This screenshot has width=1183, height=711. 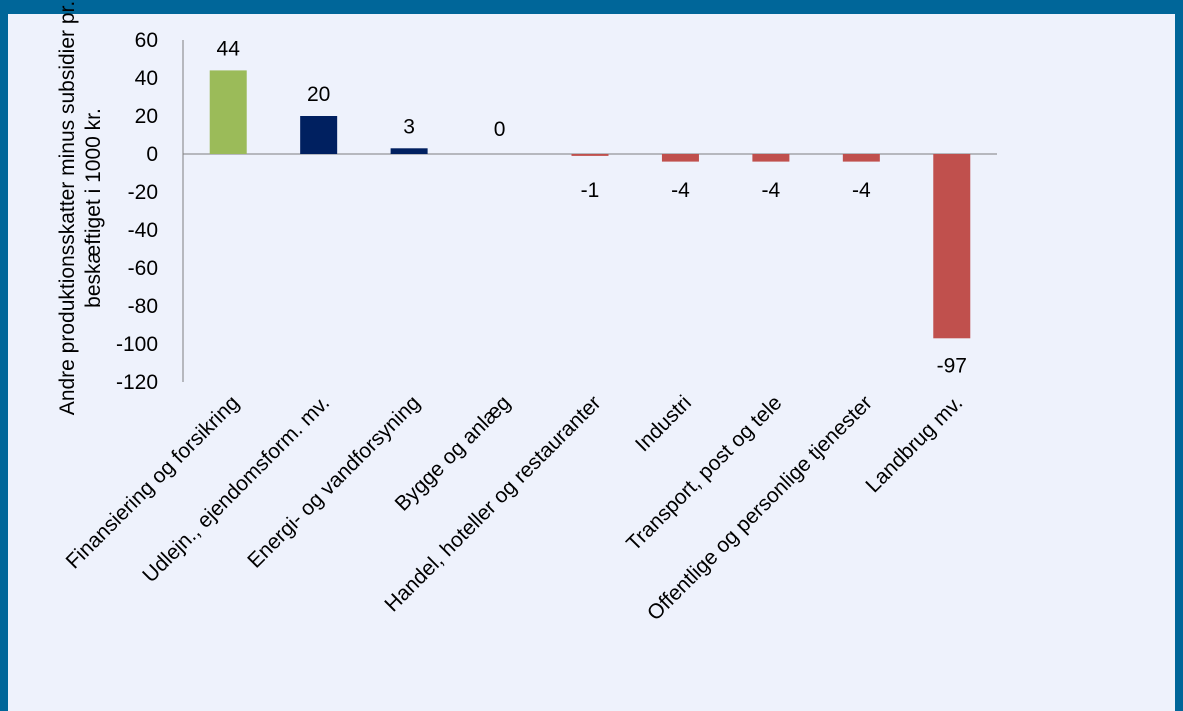 I want to click on data-label: 0, so click(x=500, y=129).